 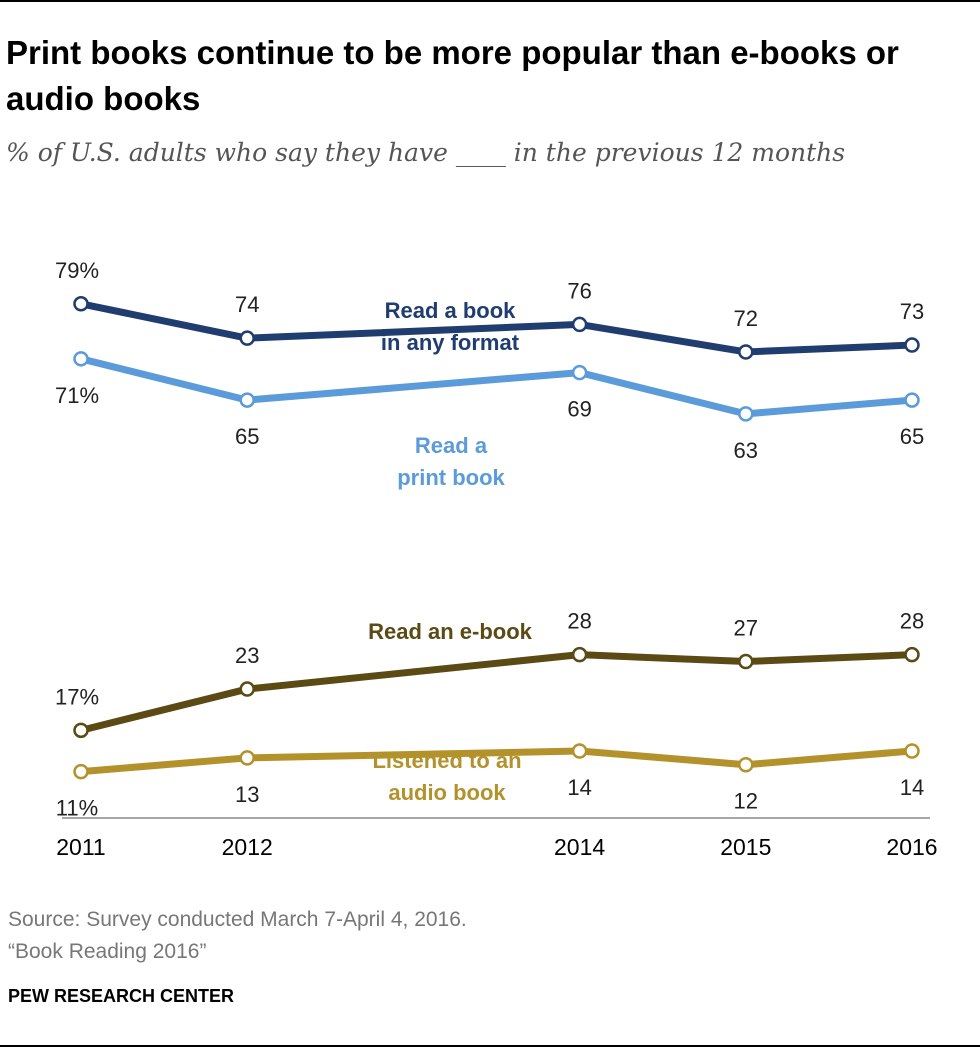 What do you see at coordinates (579, 409) in the screenshot?
I see `data-label-2-2014: 69` at bounding box center [579, 409].